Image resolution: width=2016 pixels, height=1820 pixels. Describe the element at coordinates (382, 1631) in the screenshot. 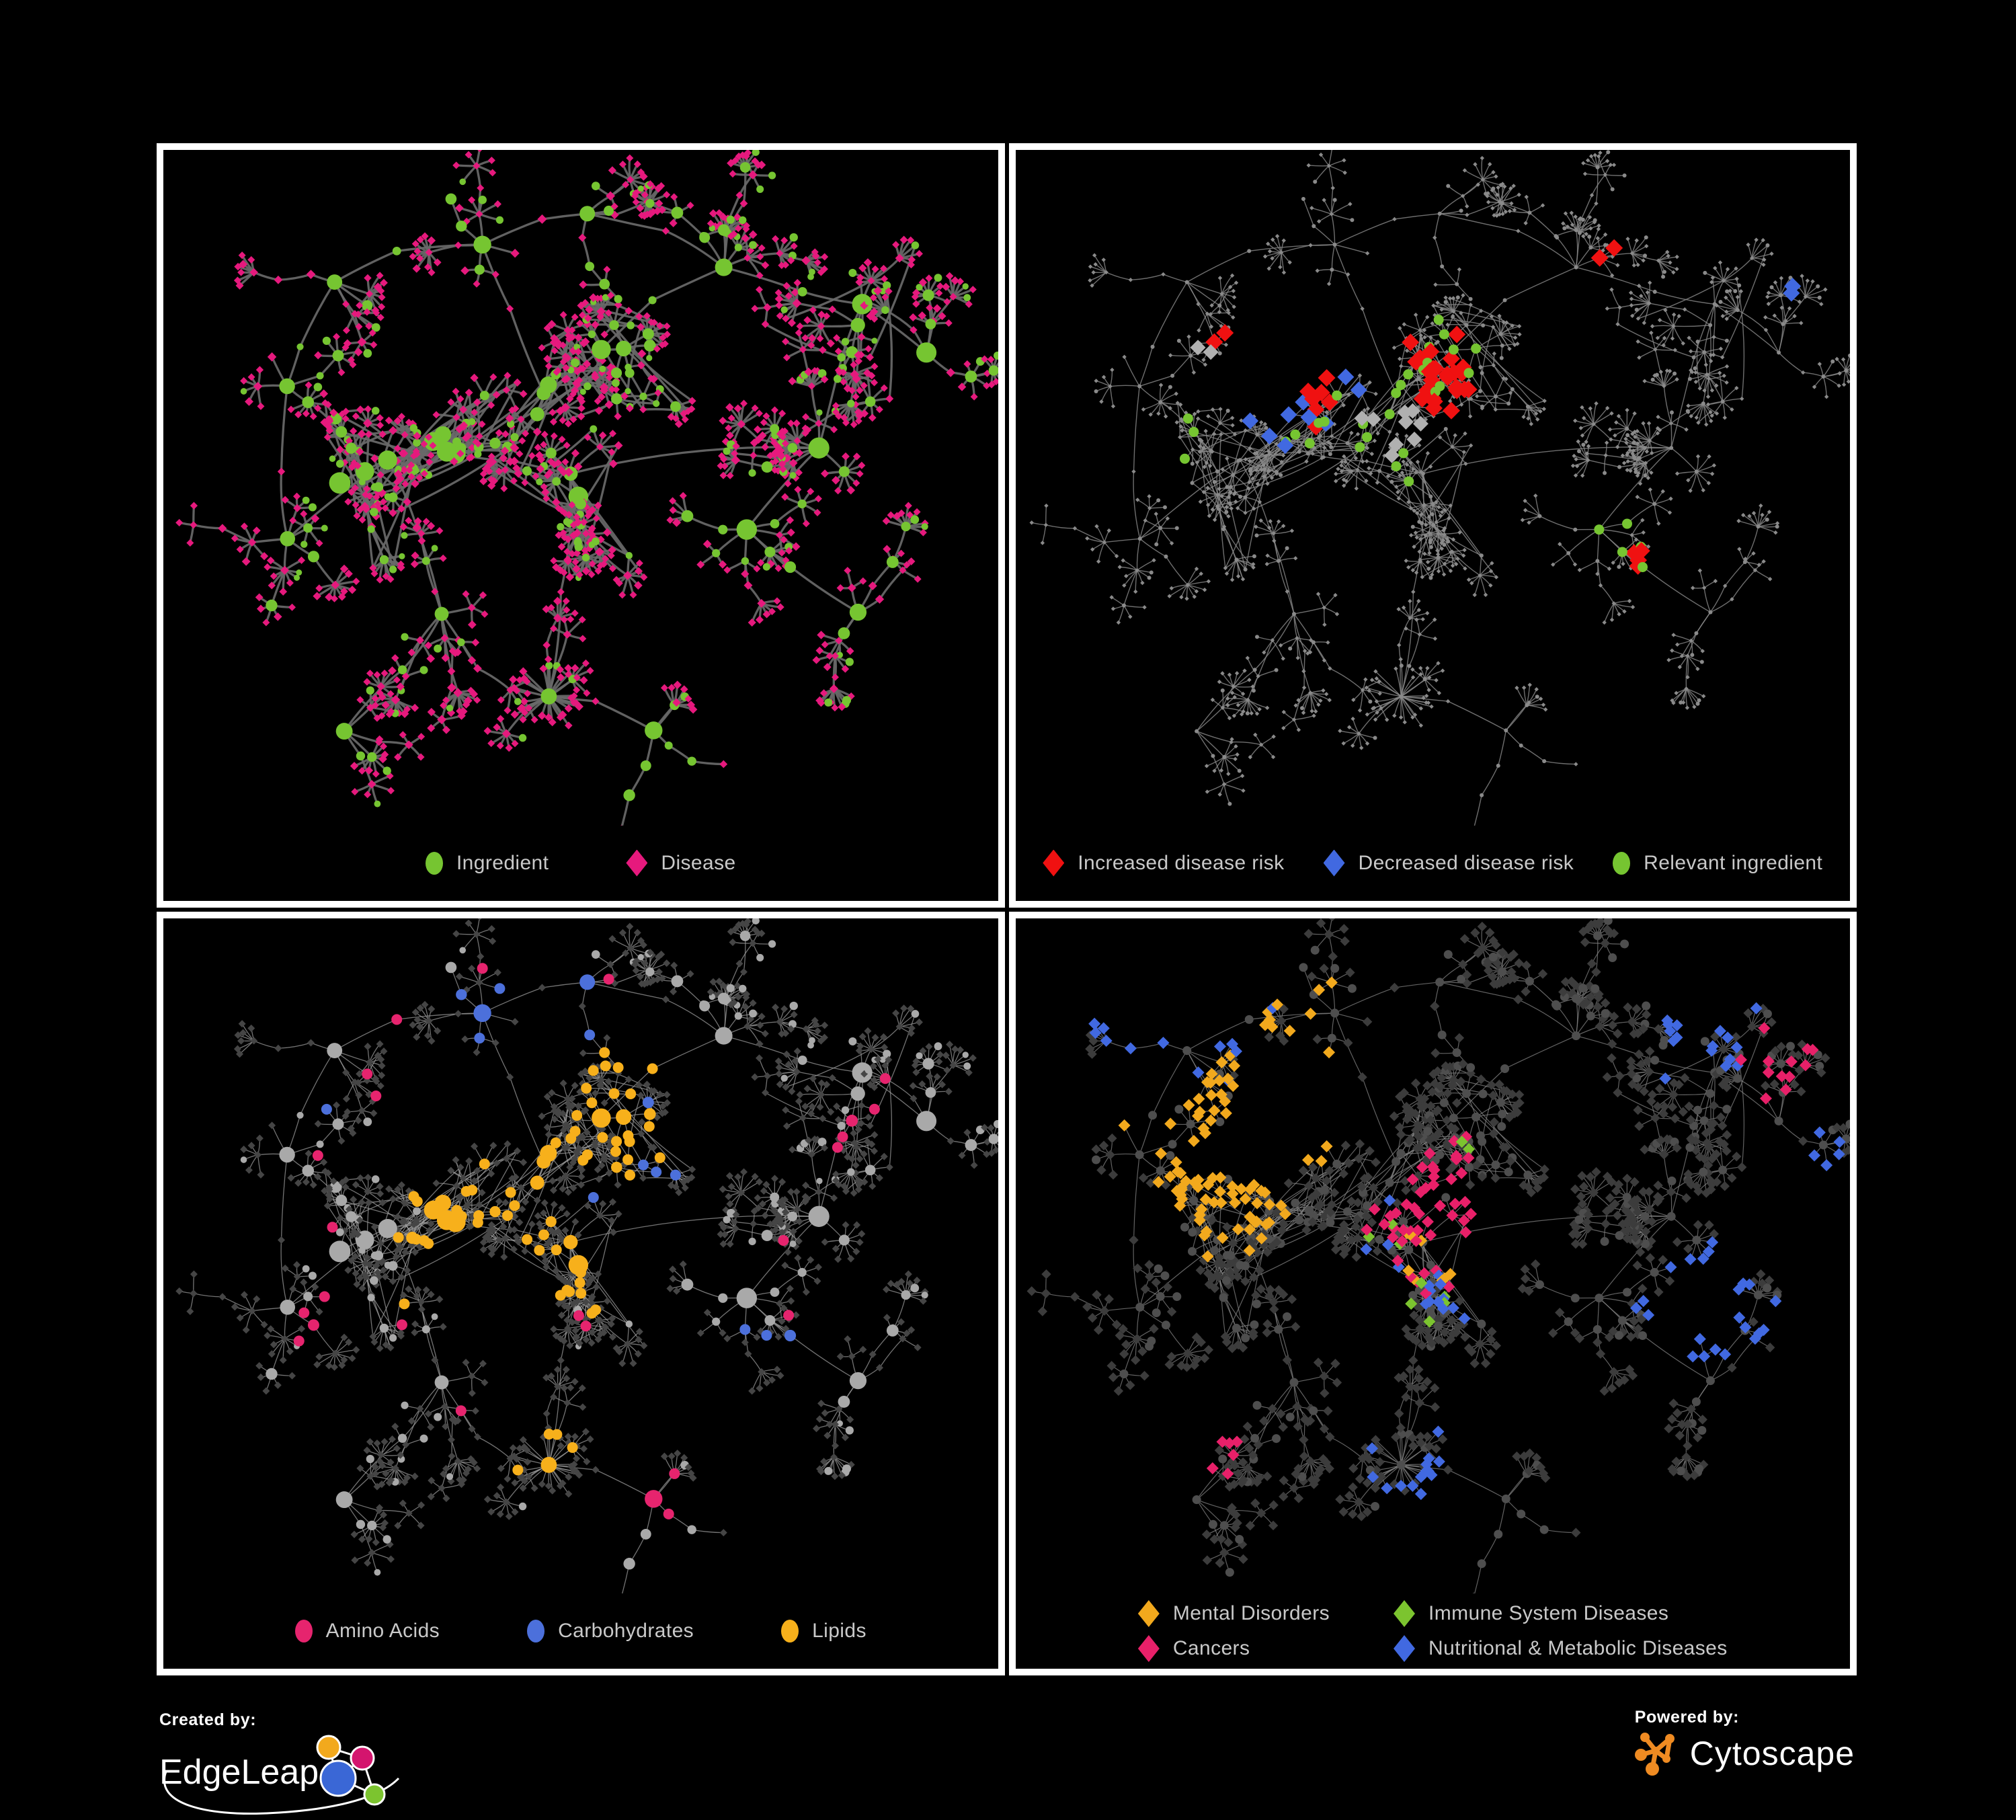

I see `legend-label: Amino Acids` at that location.